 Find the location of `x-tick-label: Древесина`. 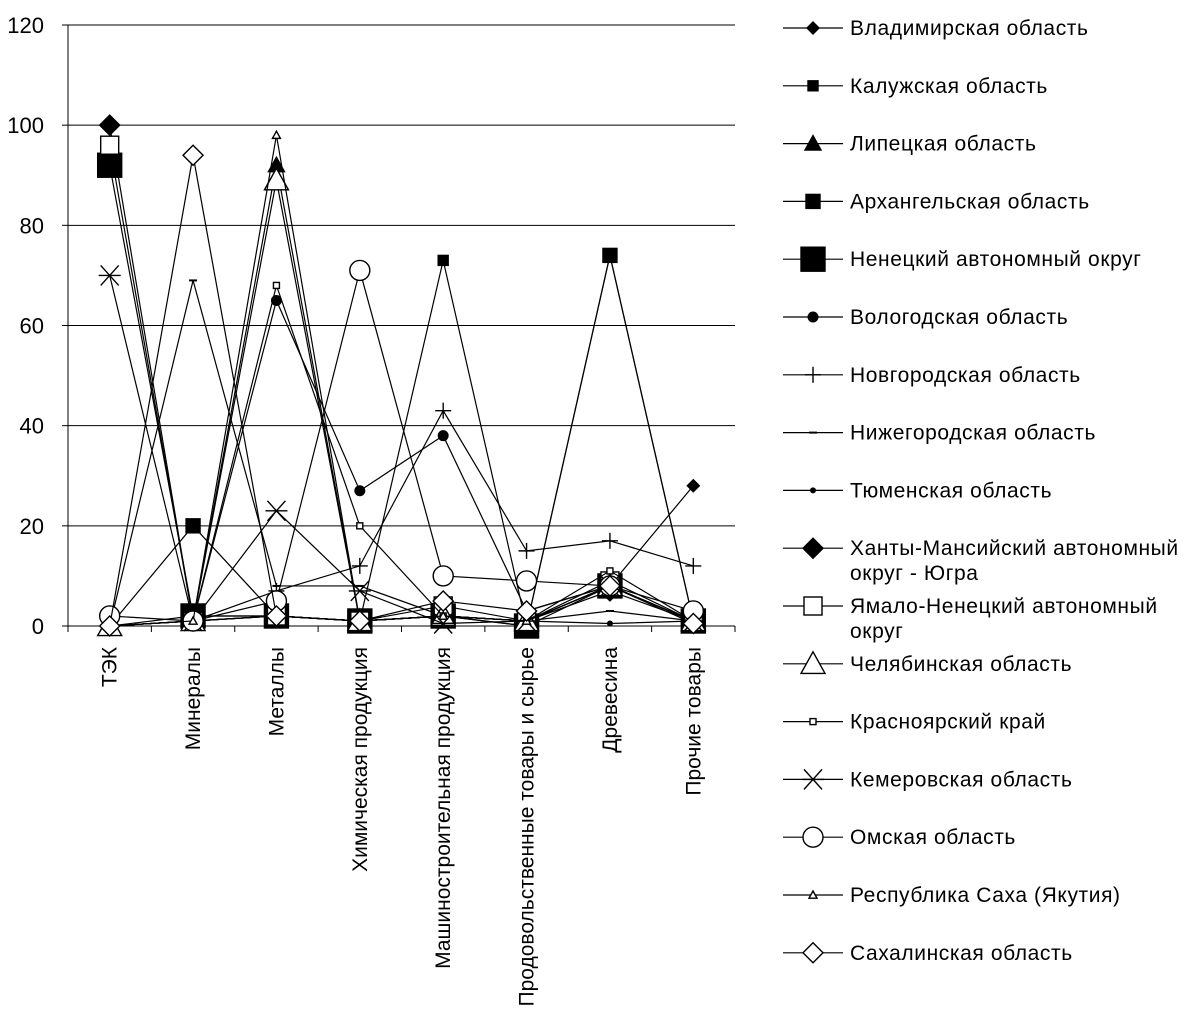

x-tick-label: Древесина is located at coordinates (610, 700).